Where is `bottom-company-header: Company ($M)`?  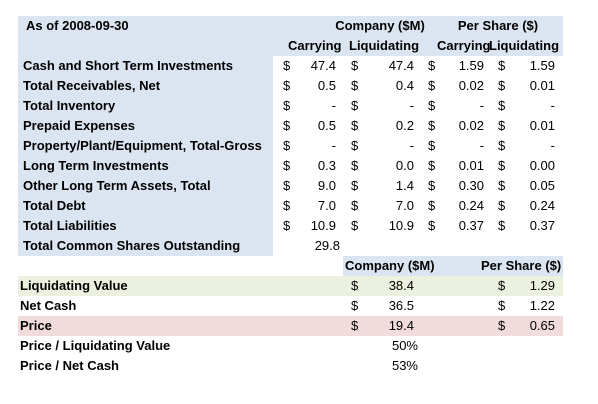 bottom-company-header: Company ($M) is located at coordinates (390, 265).